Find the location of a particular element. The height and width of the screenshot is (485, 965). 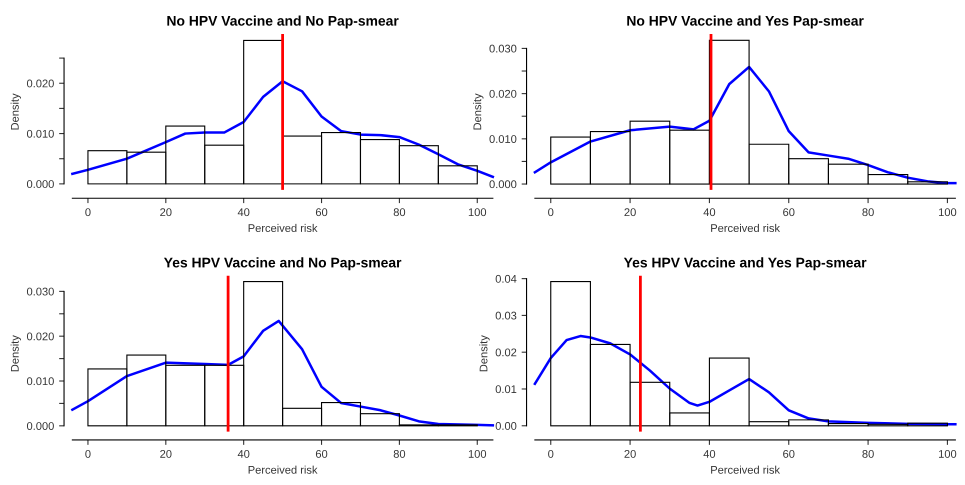

chart-title: Yes HPV Vaccine and Yes Pap-smear is located at coordinates (745, 263).